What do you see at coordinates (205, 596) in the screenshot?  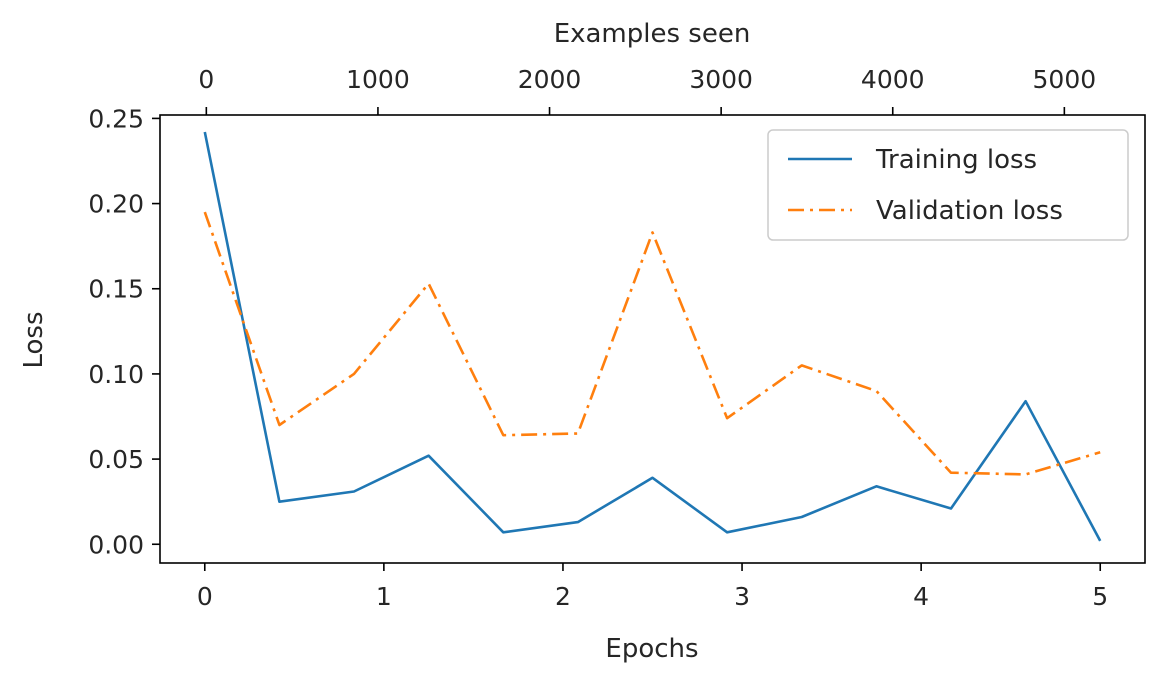 I see `x-tick-label: 0` at bounding box center [205, 596].